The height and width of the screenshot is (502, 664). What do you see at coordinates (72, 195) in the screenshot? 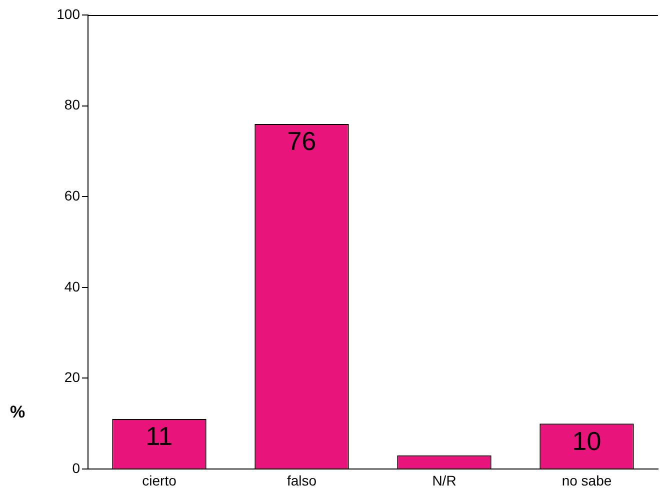
I see `y-tick-label: 60` at bounding box center [72, 195].